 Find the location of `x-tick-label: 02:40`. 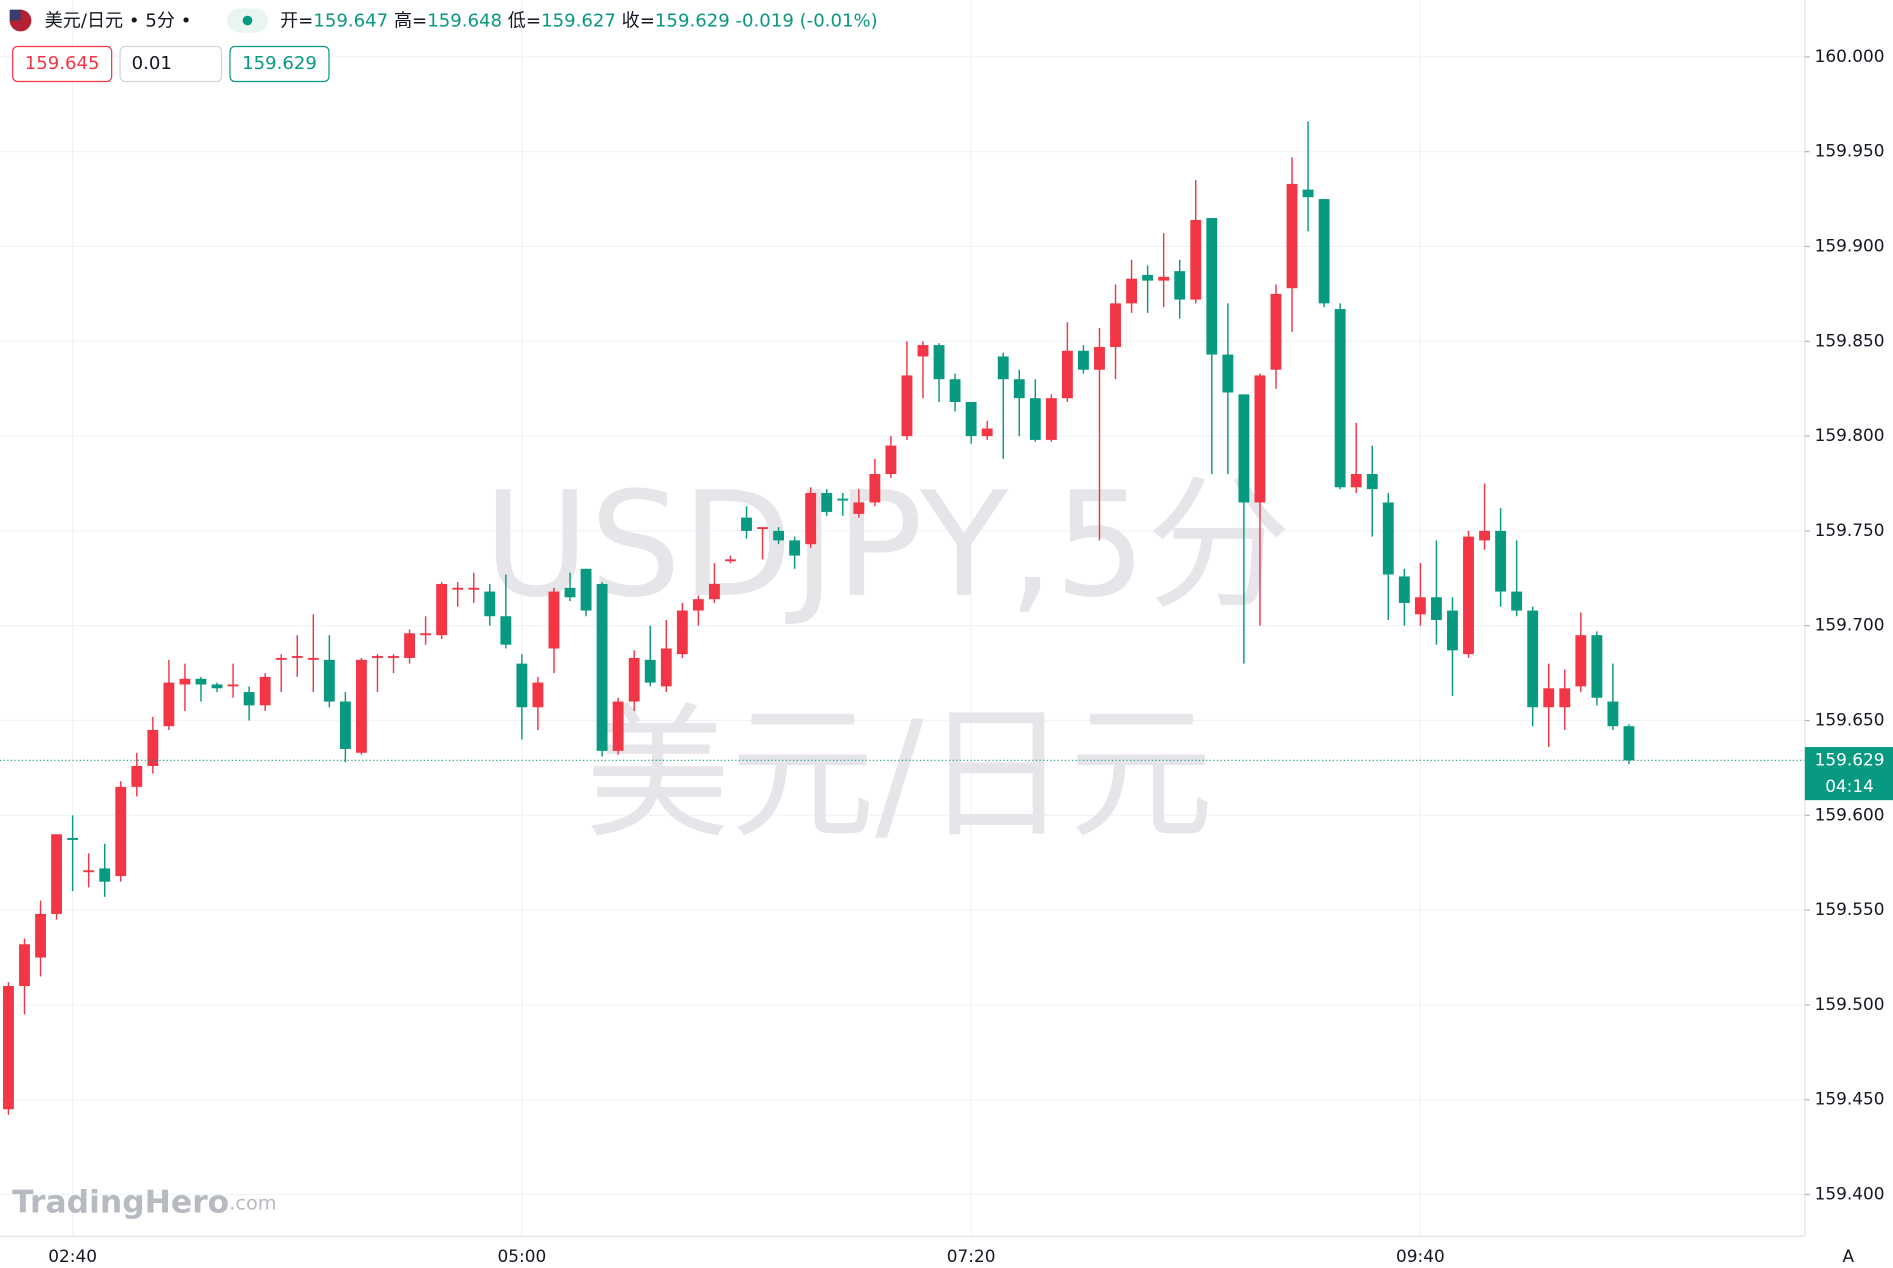

x-tick-label: 02:40 is located at coordinates (72, 1256).